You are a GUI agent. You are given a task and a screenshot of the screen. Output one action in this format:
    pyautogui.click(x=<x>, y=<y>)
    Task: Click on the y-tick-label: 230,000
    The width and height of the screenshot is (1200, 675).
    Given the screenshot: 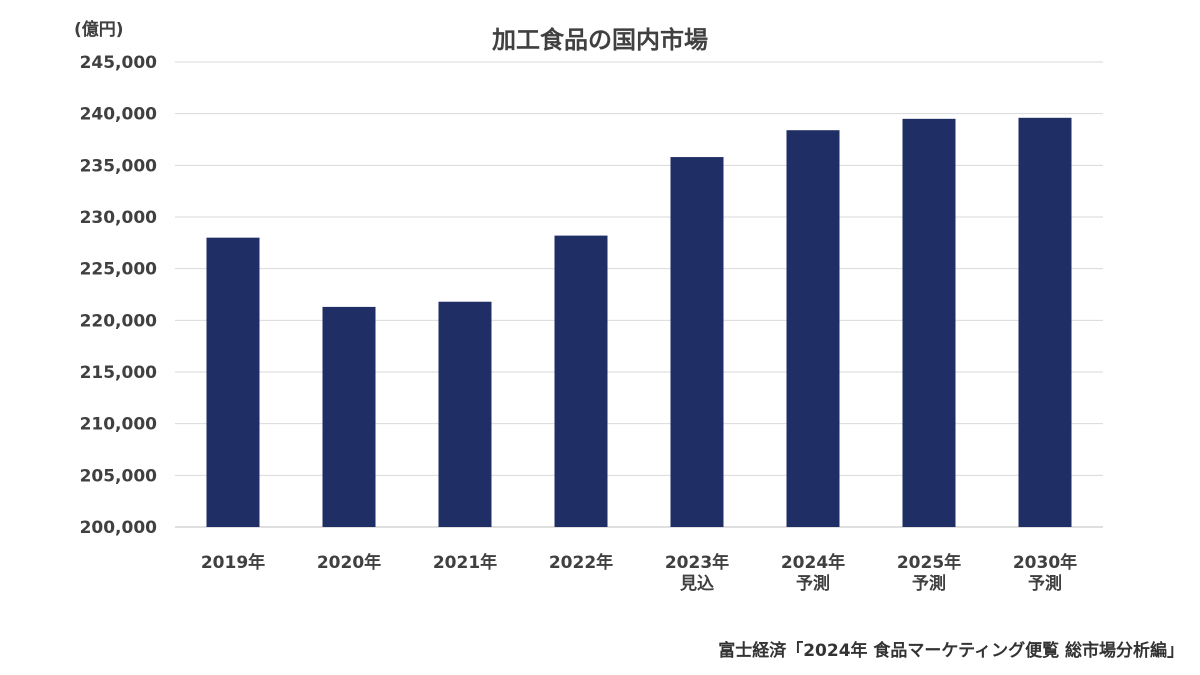 What is the action you would take?
    pyautogui.click(x=119, y=218)
    